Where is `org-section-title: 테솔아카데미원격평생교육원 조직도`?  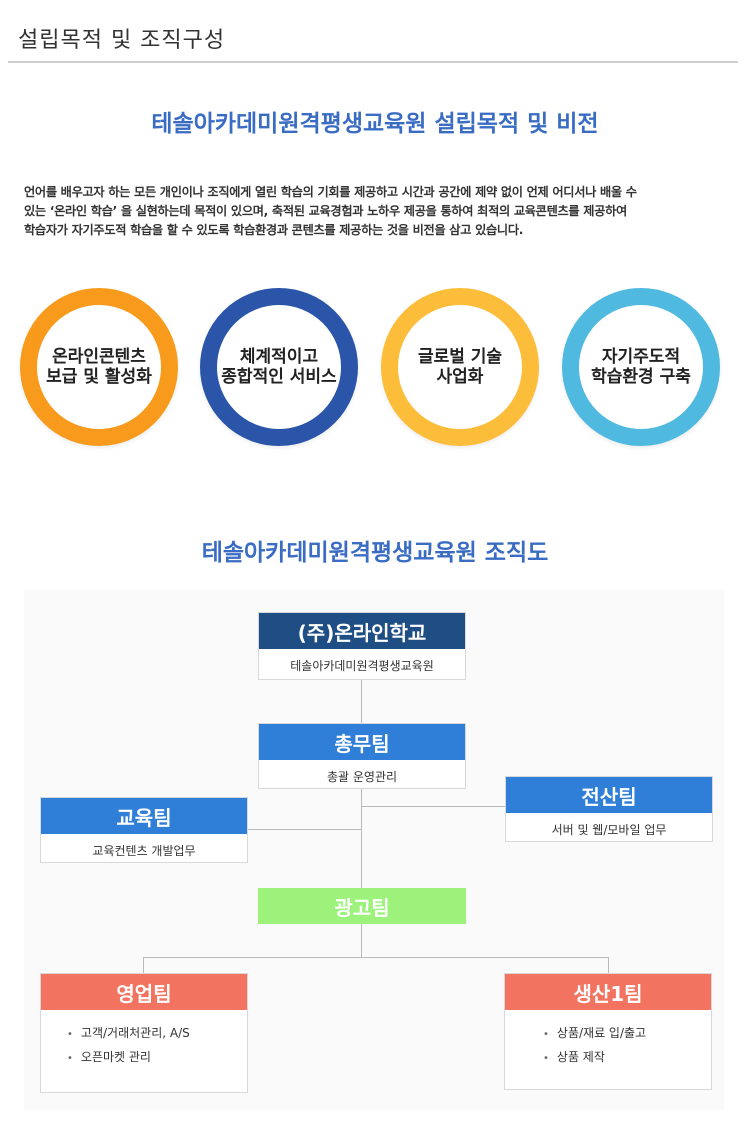 org-section-title: 테솔아카데미원격평생교육원 조직도 is located at coordinates (375, 553).